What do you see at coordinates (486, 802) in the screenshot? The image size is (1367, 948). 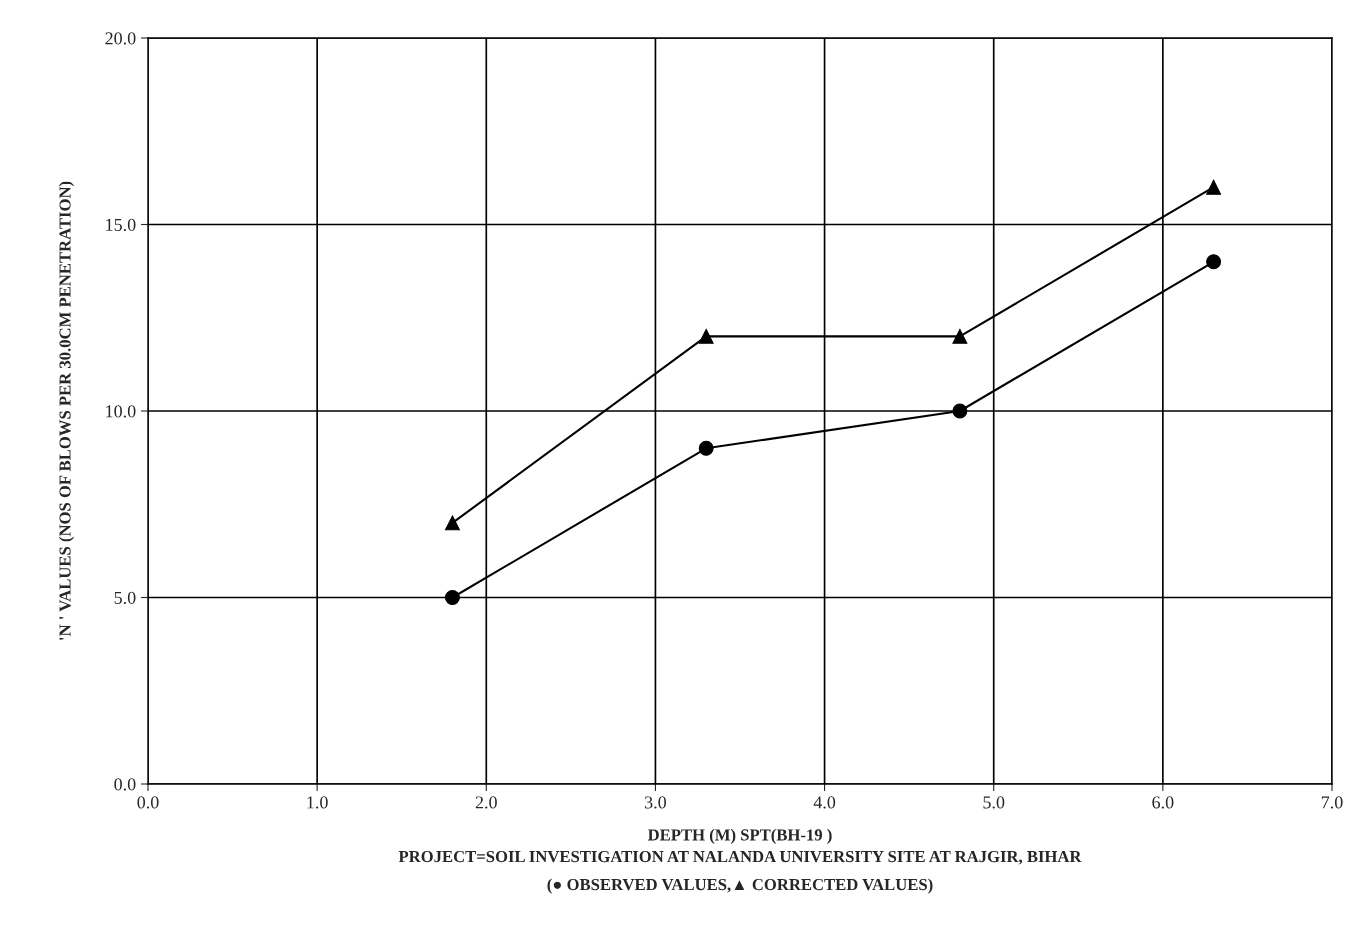 I see `x-tick-label: 2.0` at bounding box center [486, 802].